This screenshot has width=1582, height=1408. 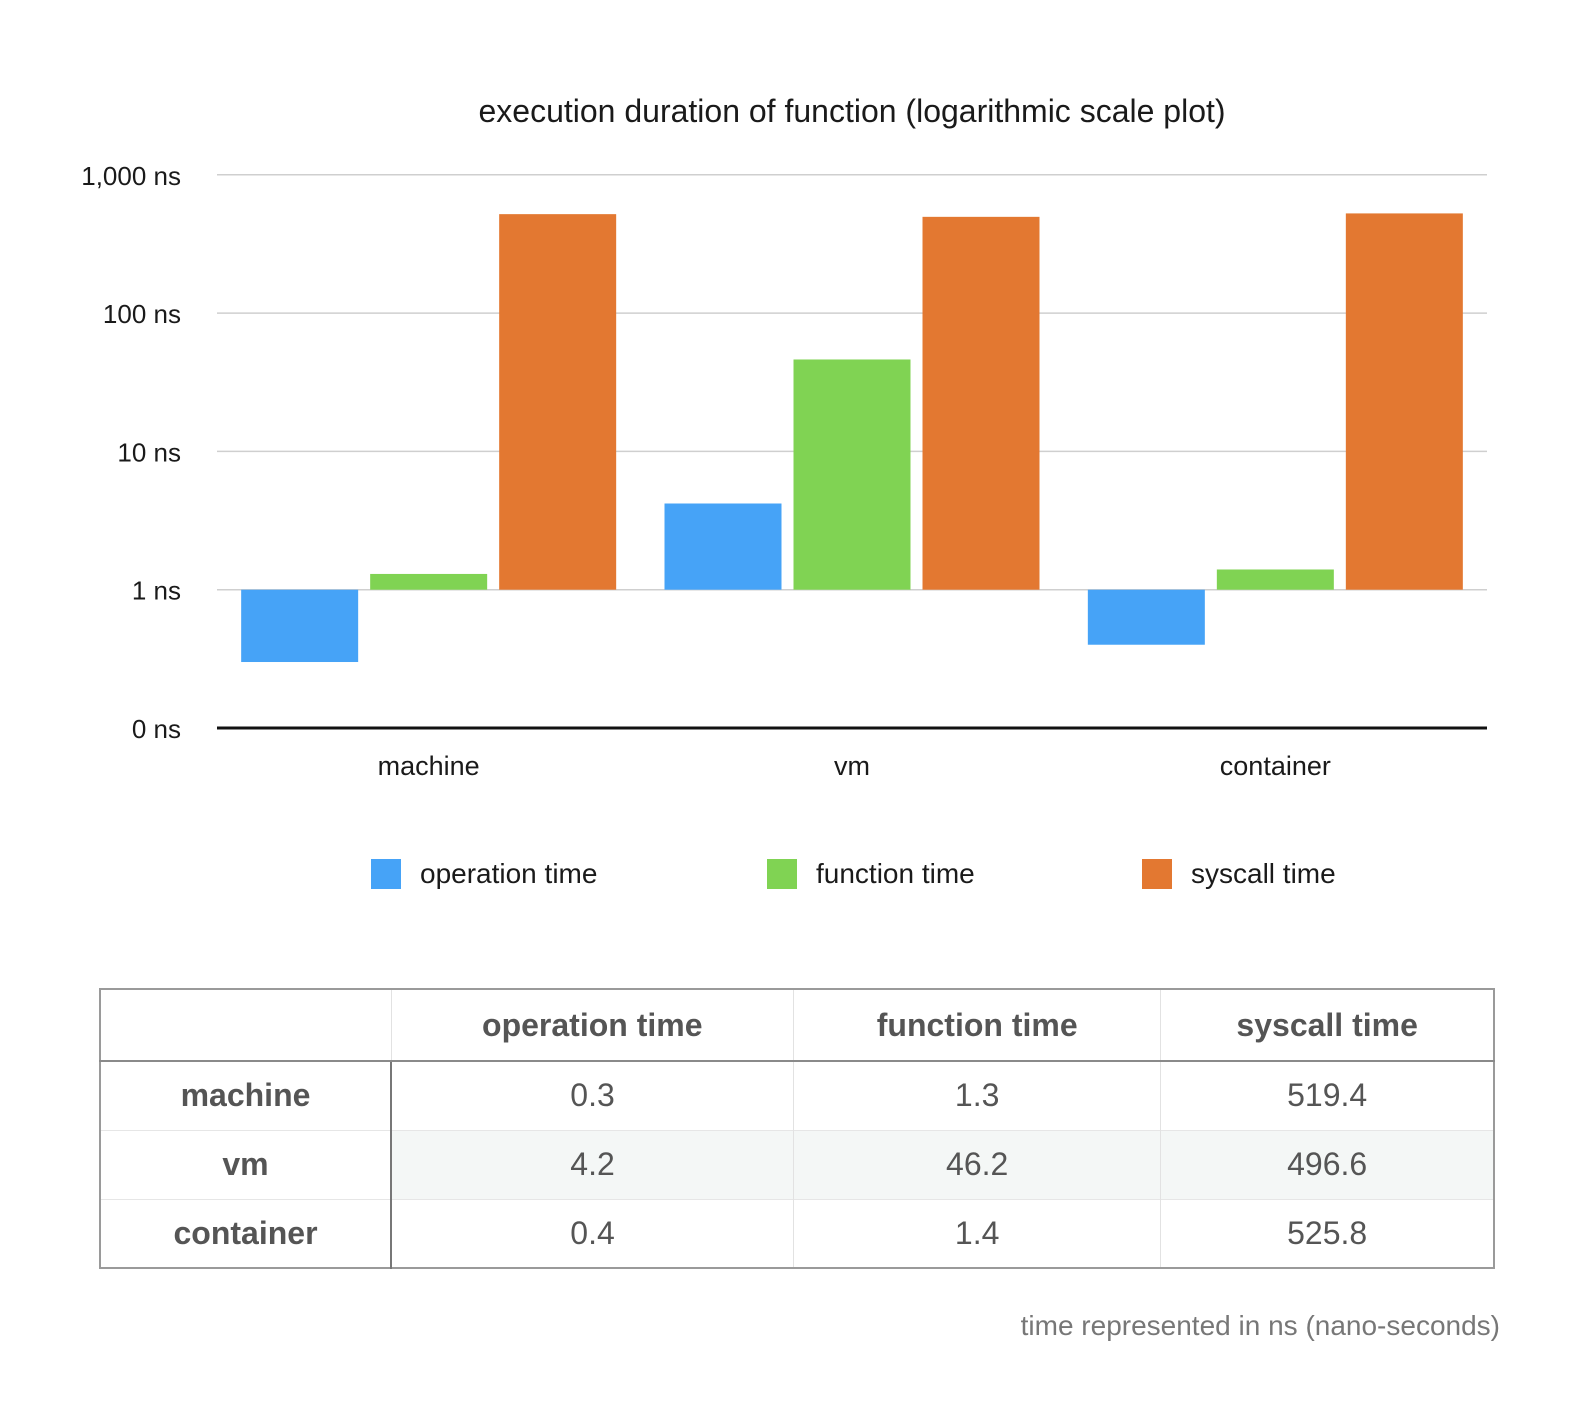 I want to click on x-tick-label: machine, so click(x=429, y=766).